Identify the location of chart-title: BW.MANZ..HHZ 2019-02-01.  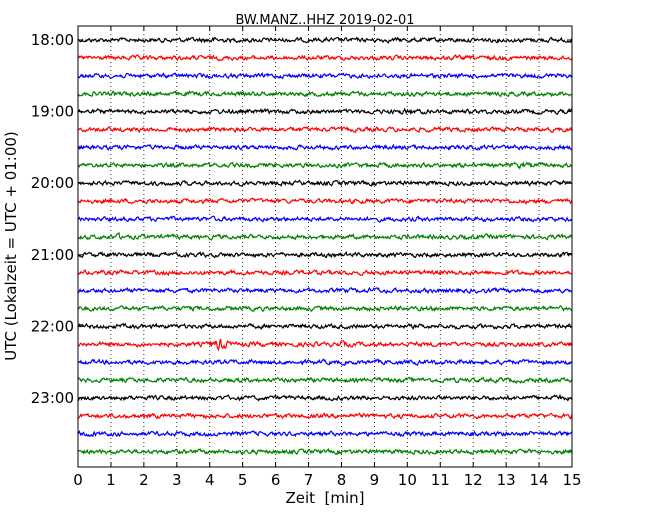
(324, 20).